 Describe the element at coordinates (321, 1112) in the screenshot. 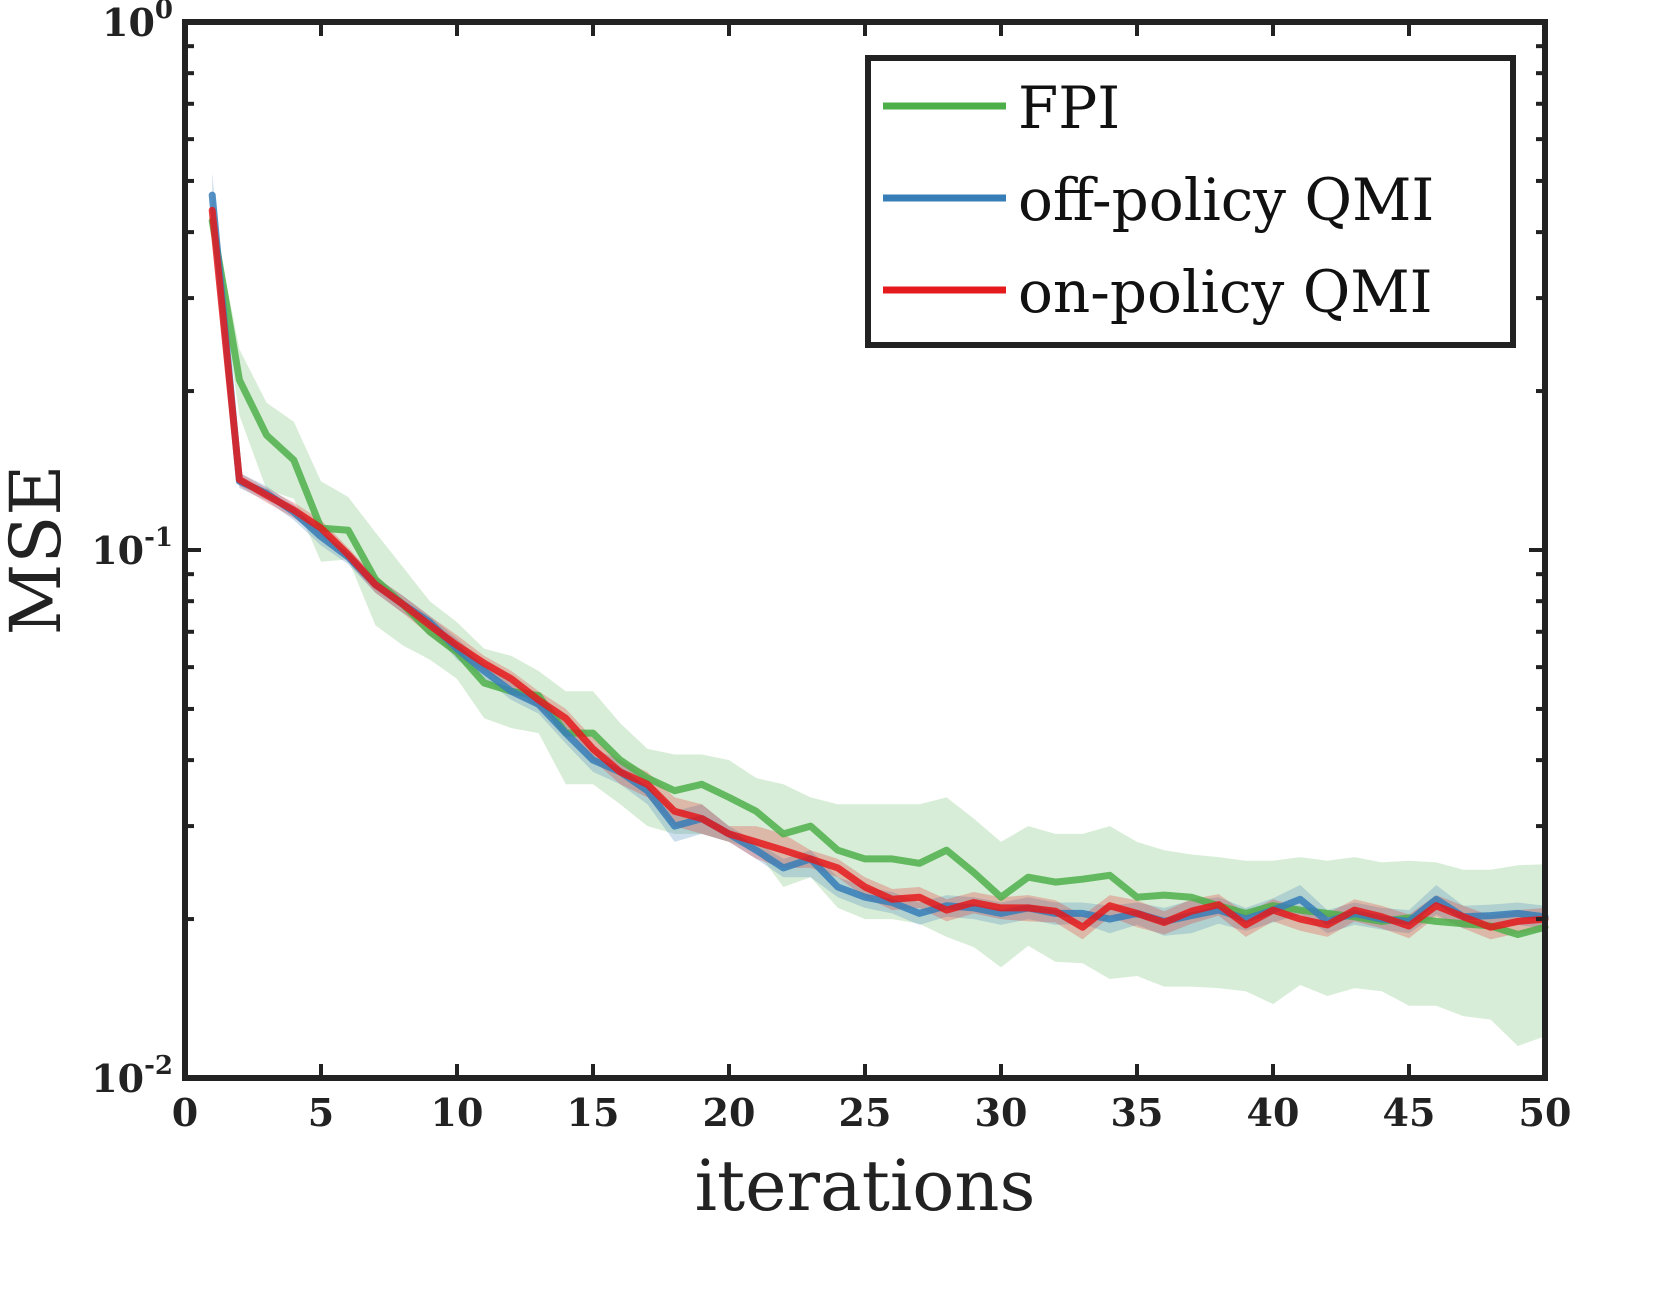

I see `x-tick-label: 5` at that location.